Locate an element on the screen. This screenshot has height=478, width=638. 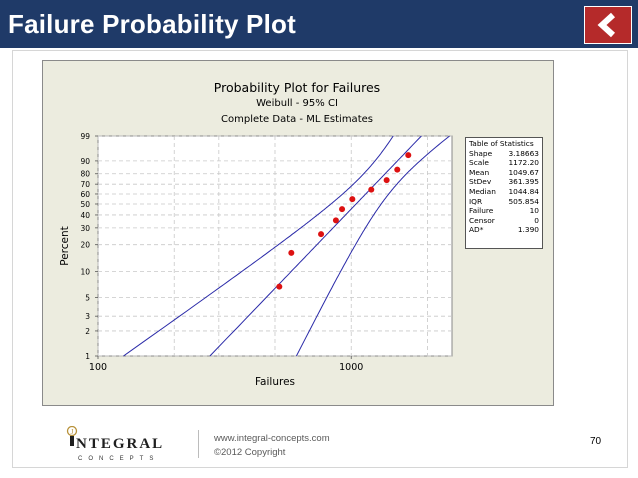
stat-row: IQR 505.854 is located at coordinates (504, 202).